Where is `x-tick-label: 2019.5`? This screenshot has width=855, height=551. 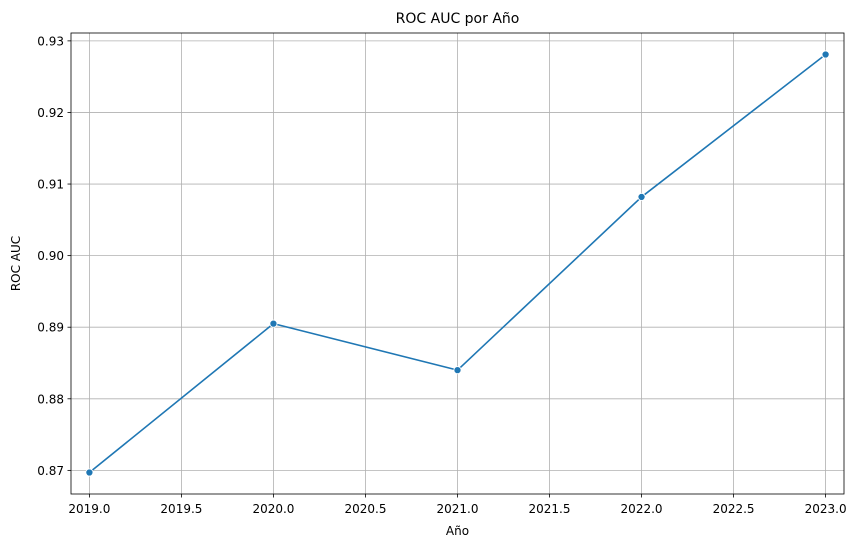 x-tick-label: 2019.5 is located at coordinates (181, 509).